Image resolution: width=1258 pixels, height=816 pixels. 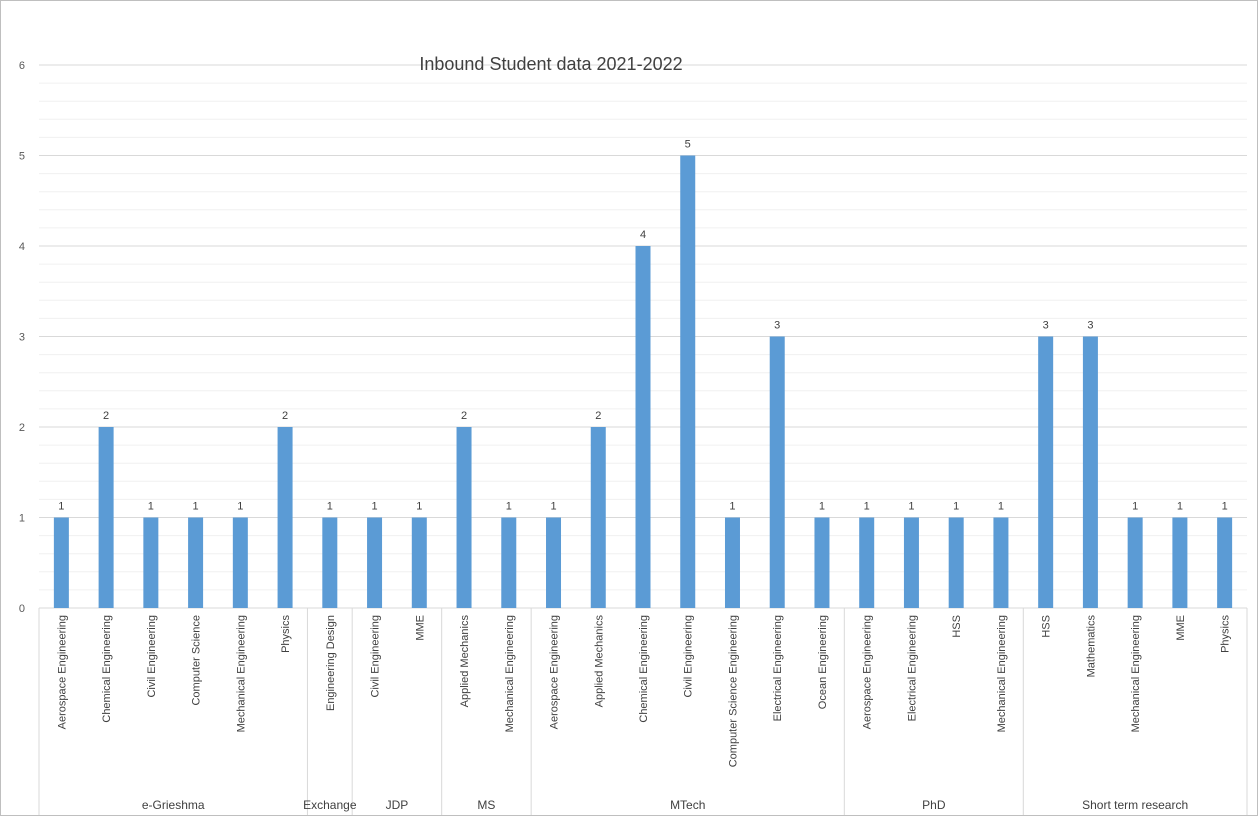 What do you see at coordinates (22, 247) in the screenshot?
I see `y-tick-label: 4` at bounding box center [22, 247].